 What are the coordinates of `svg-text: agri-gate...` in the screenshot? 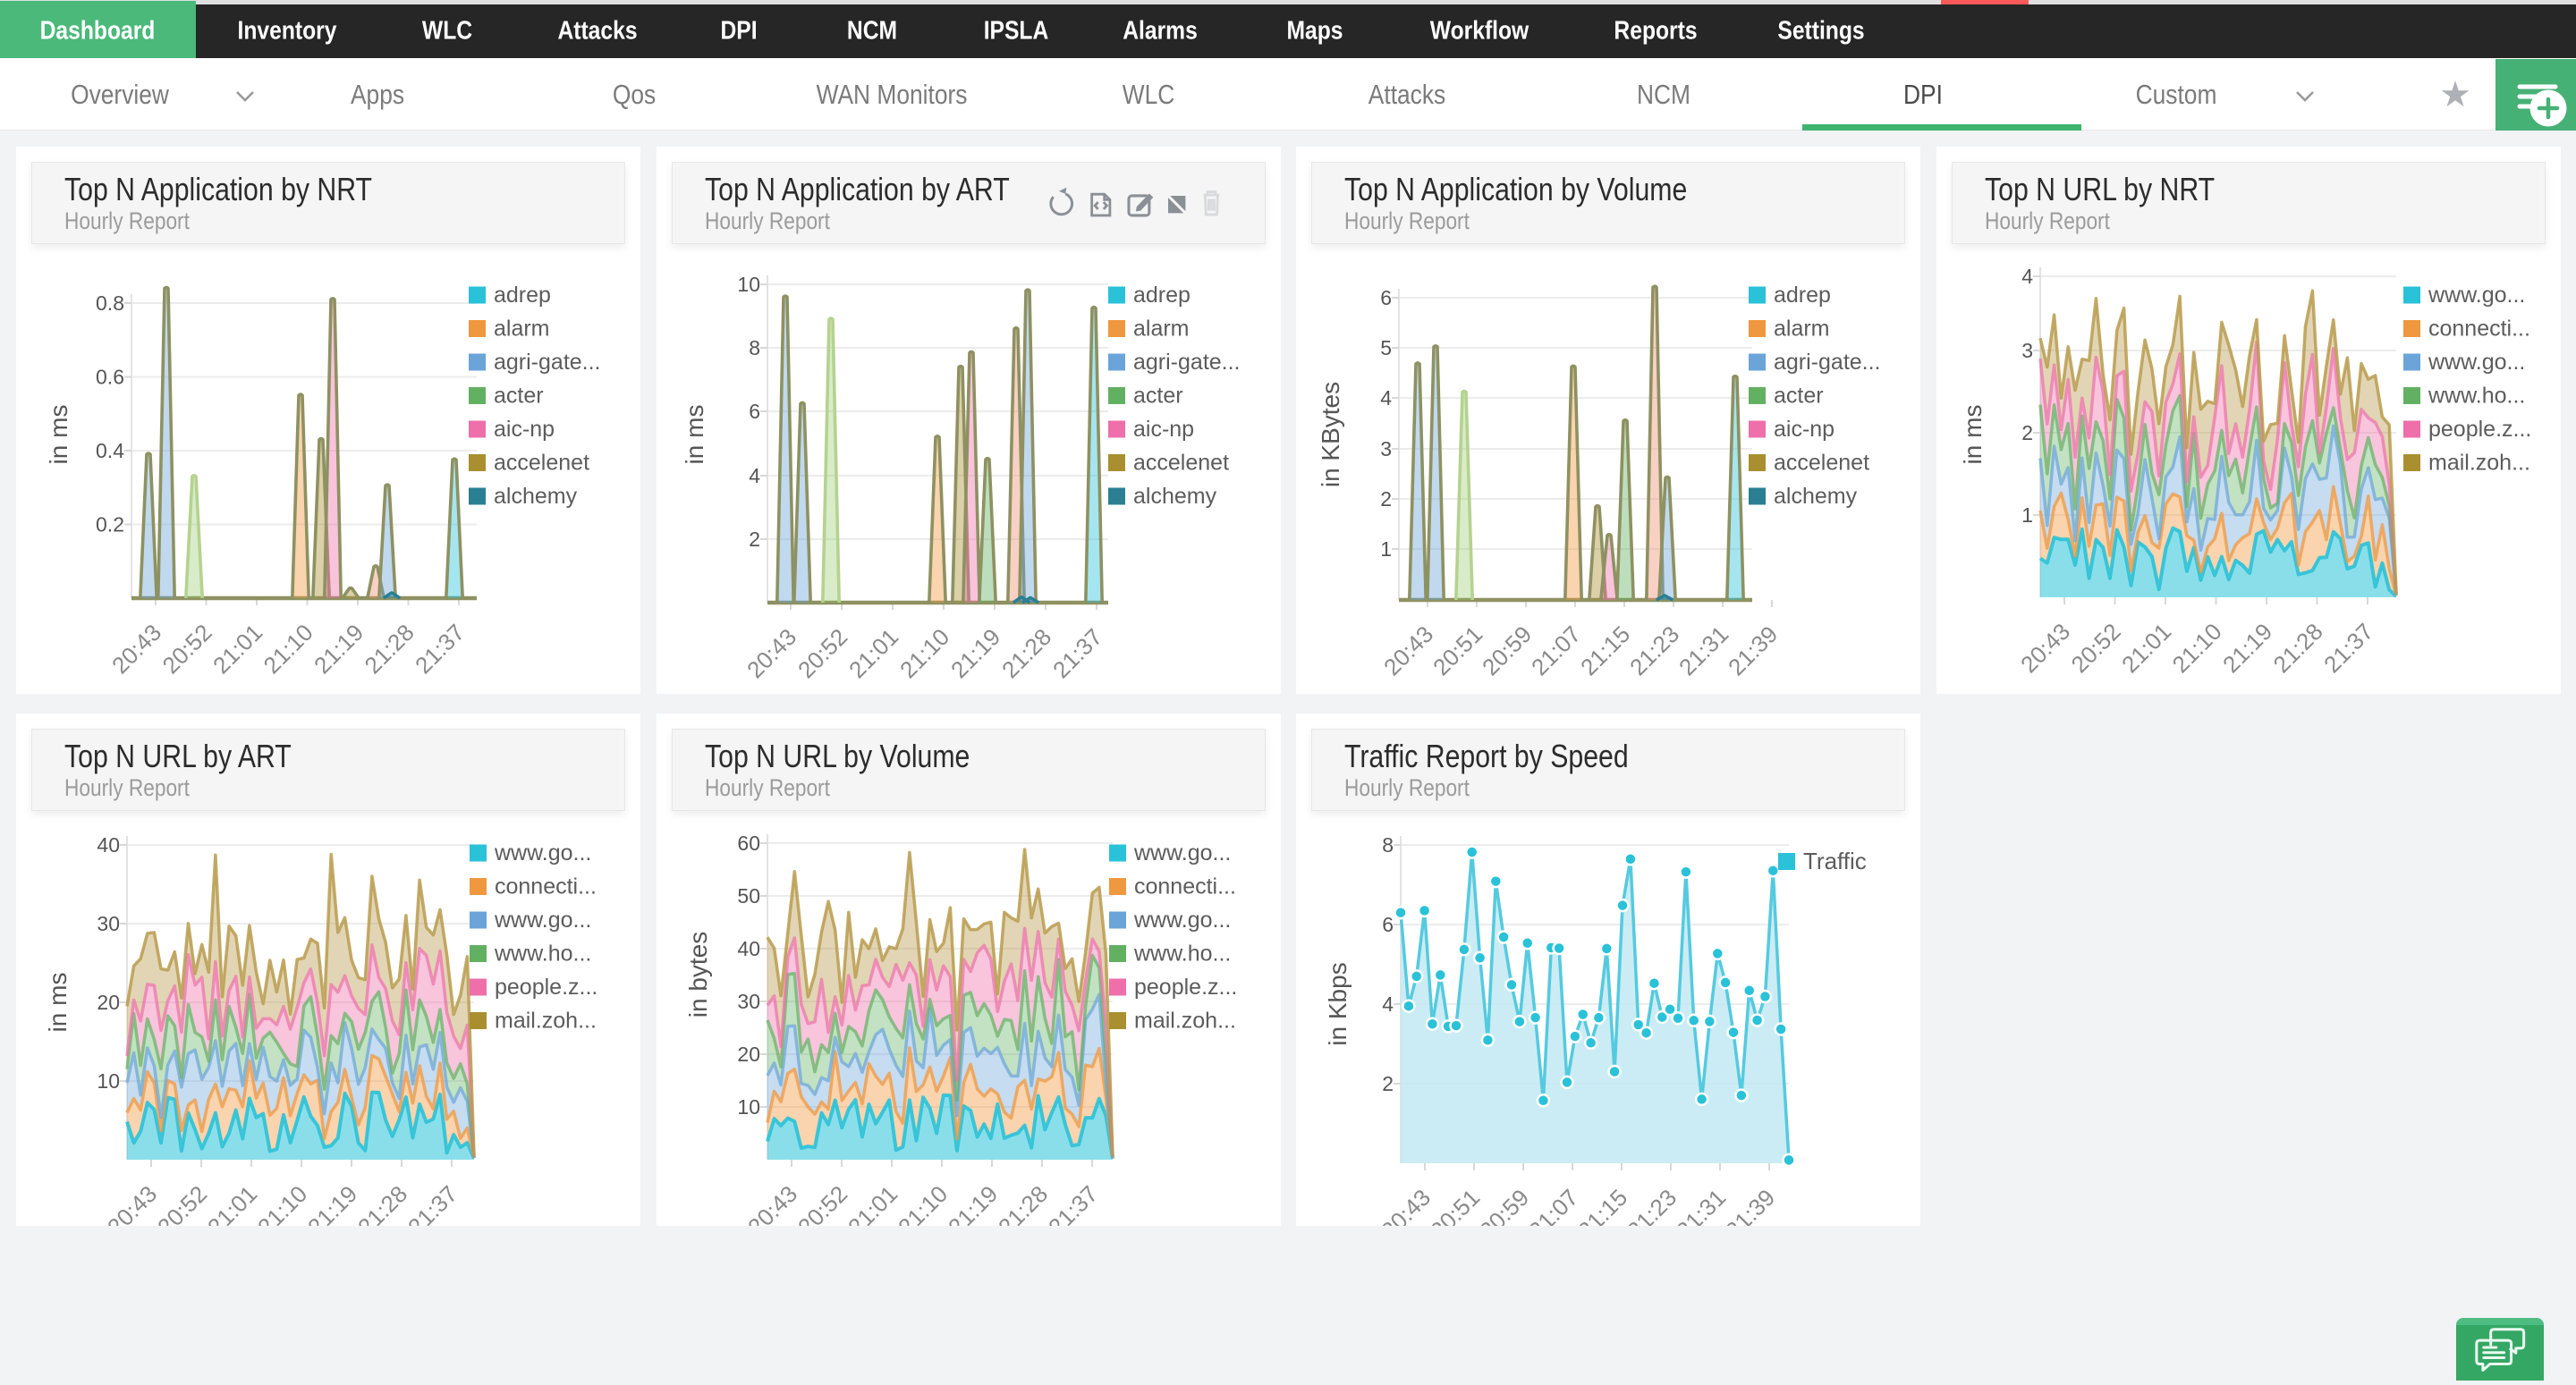 It's located at (1827, 362).